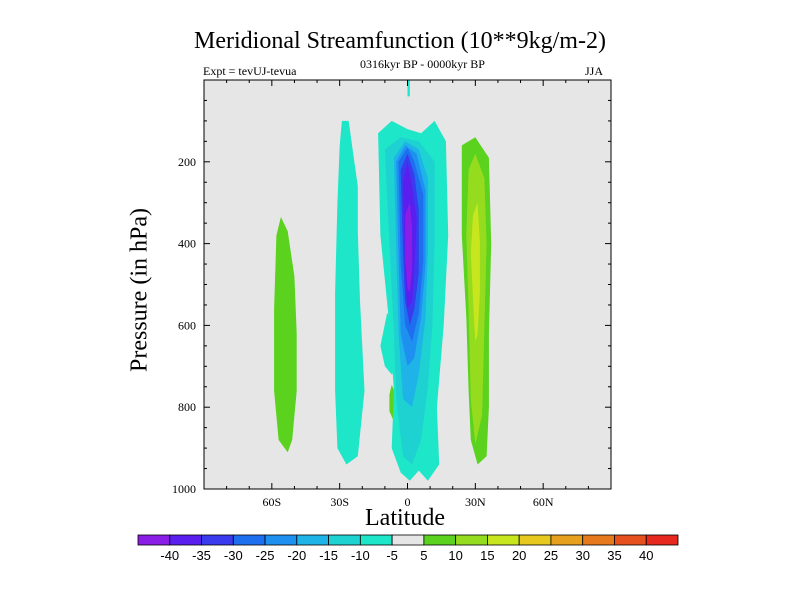 This screenshot has height=600, width=800. I want to click on experiment-label: Expt = tevUJ-tevua, so click(250, 71).